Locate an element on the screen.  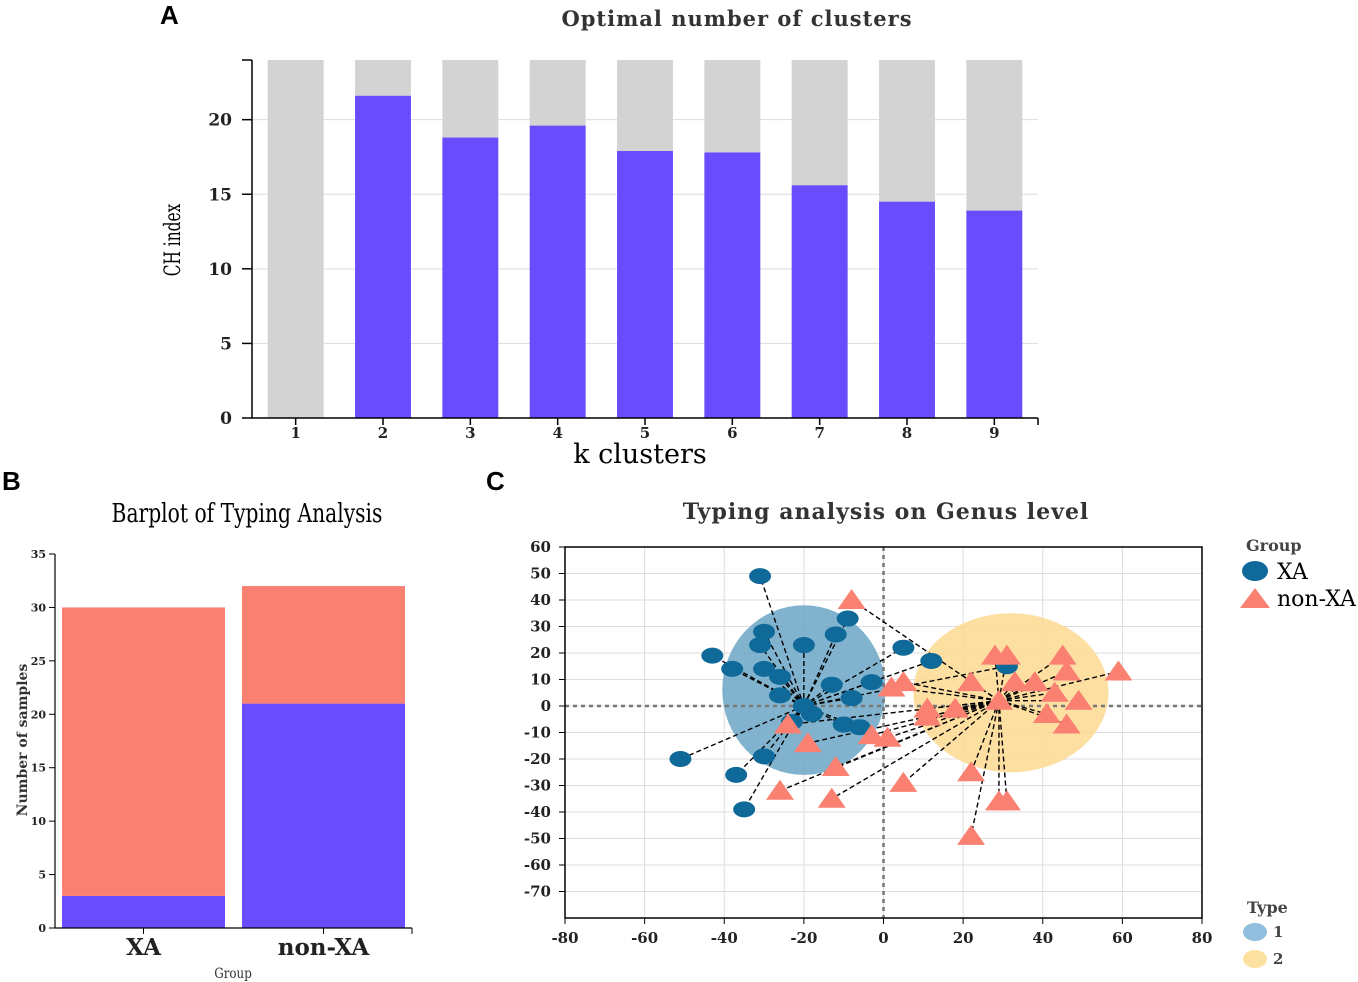
chart-b-axes is located at coordinates (231, 743).